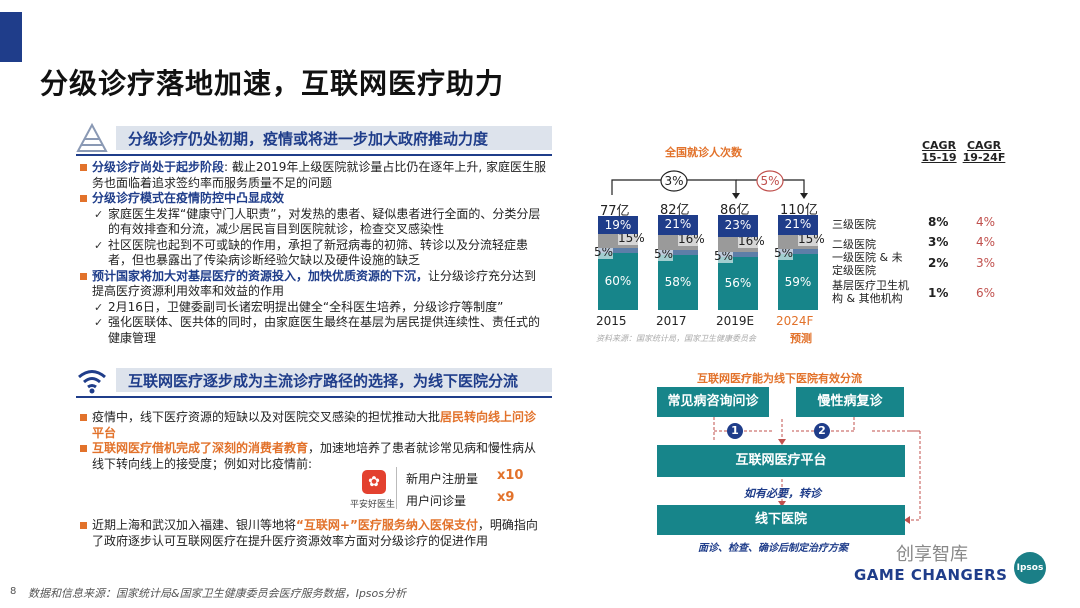  Describe the element at coordinates (773, 548) in the screenshot. I see `offline-note: 面诊、检查、确诊后制定治疗方案` at that location.